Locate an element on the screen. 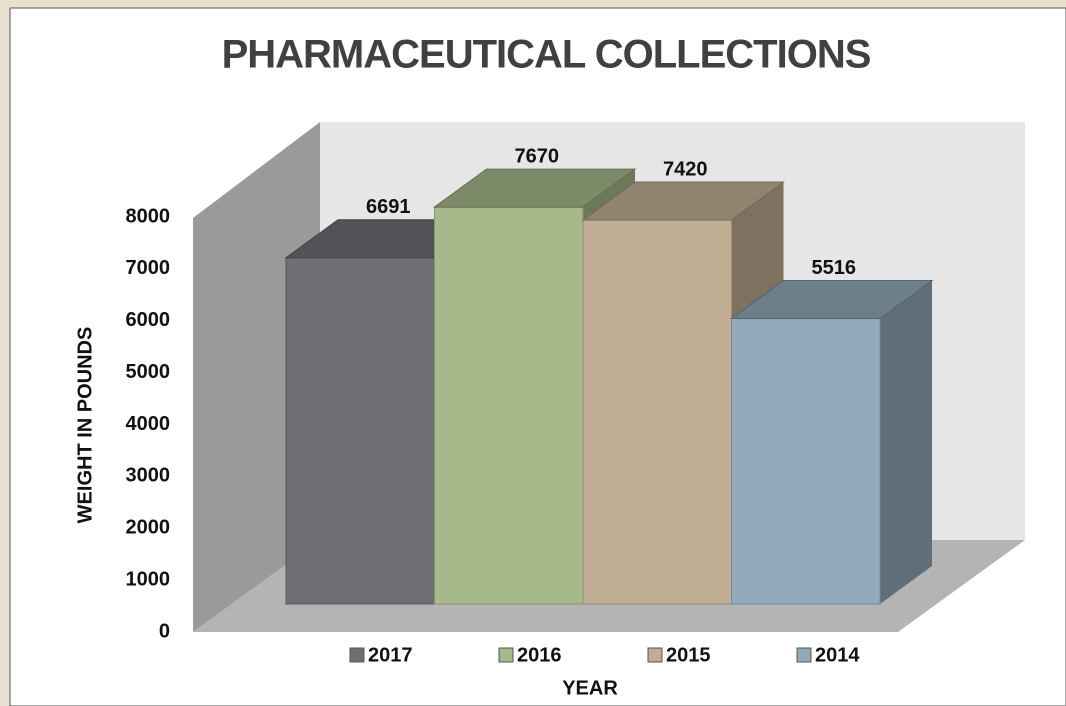  legend-label: 2017 is located at coordinates (390, 655).